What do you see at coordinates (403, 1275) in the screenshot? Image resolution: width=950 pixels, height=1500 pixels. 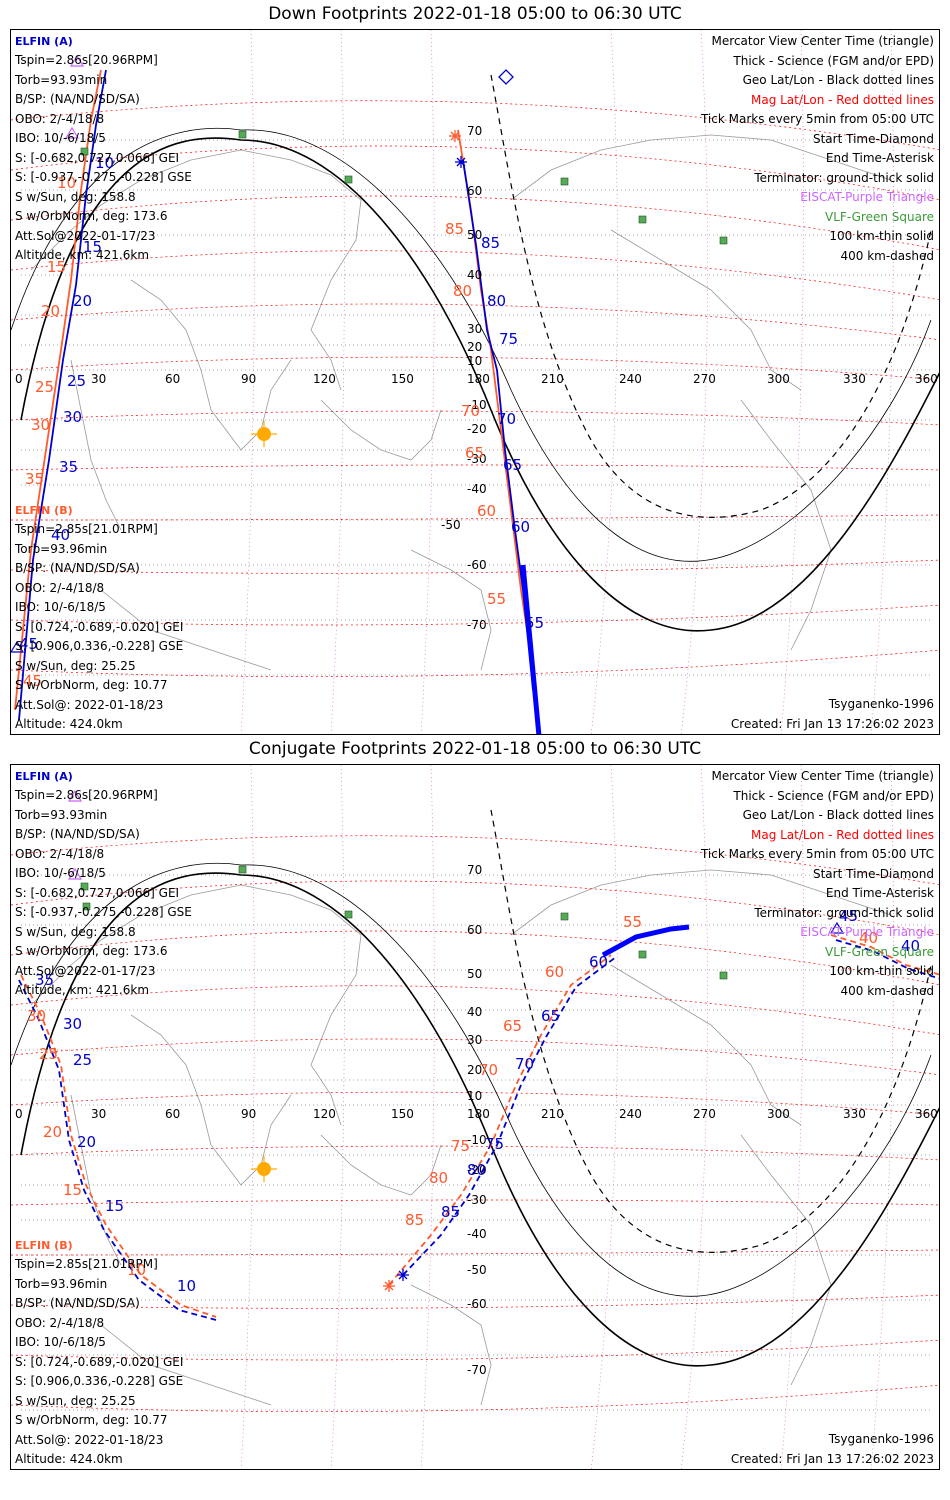 I see `end-asterisk-a` at bounding box center [403, 1275].